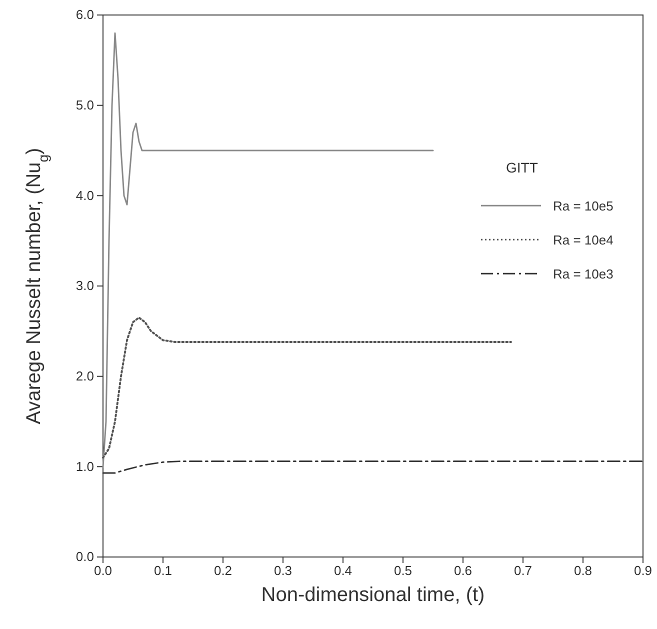 This screenshot has height=629, width=657. What do you see at coordinates (283, 570) in the screenshot?
I see `x-tick-label: 0.3` at bounding box center [283, 570].